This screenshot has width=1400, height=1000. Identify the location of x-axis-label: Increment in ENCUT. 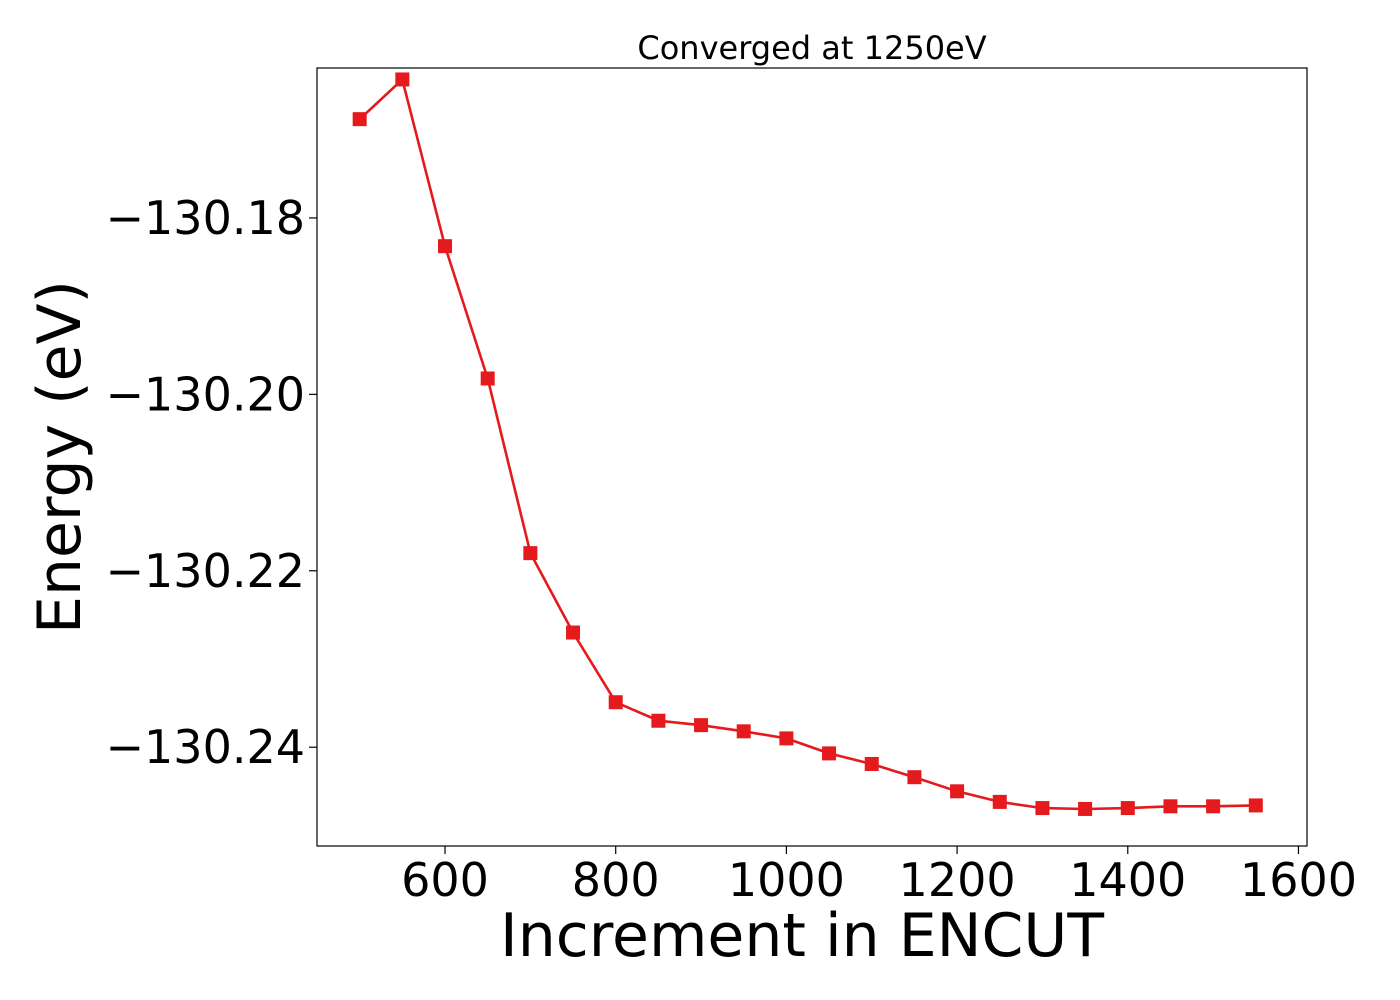
(802, 936).